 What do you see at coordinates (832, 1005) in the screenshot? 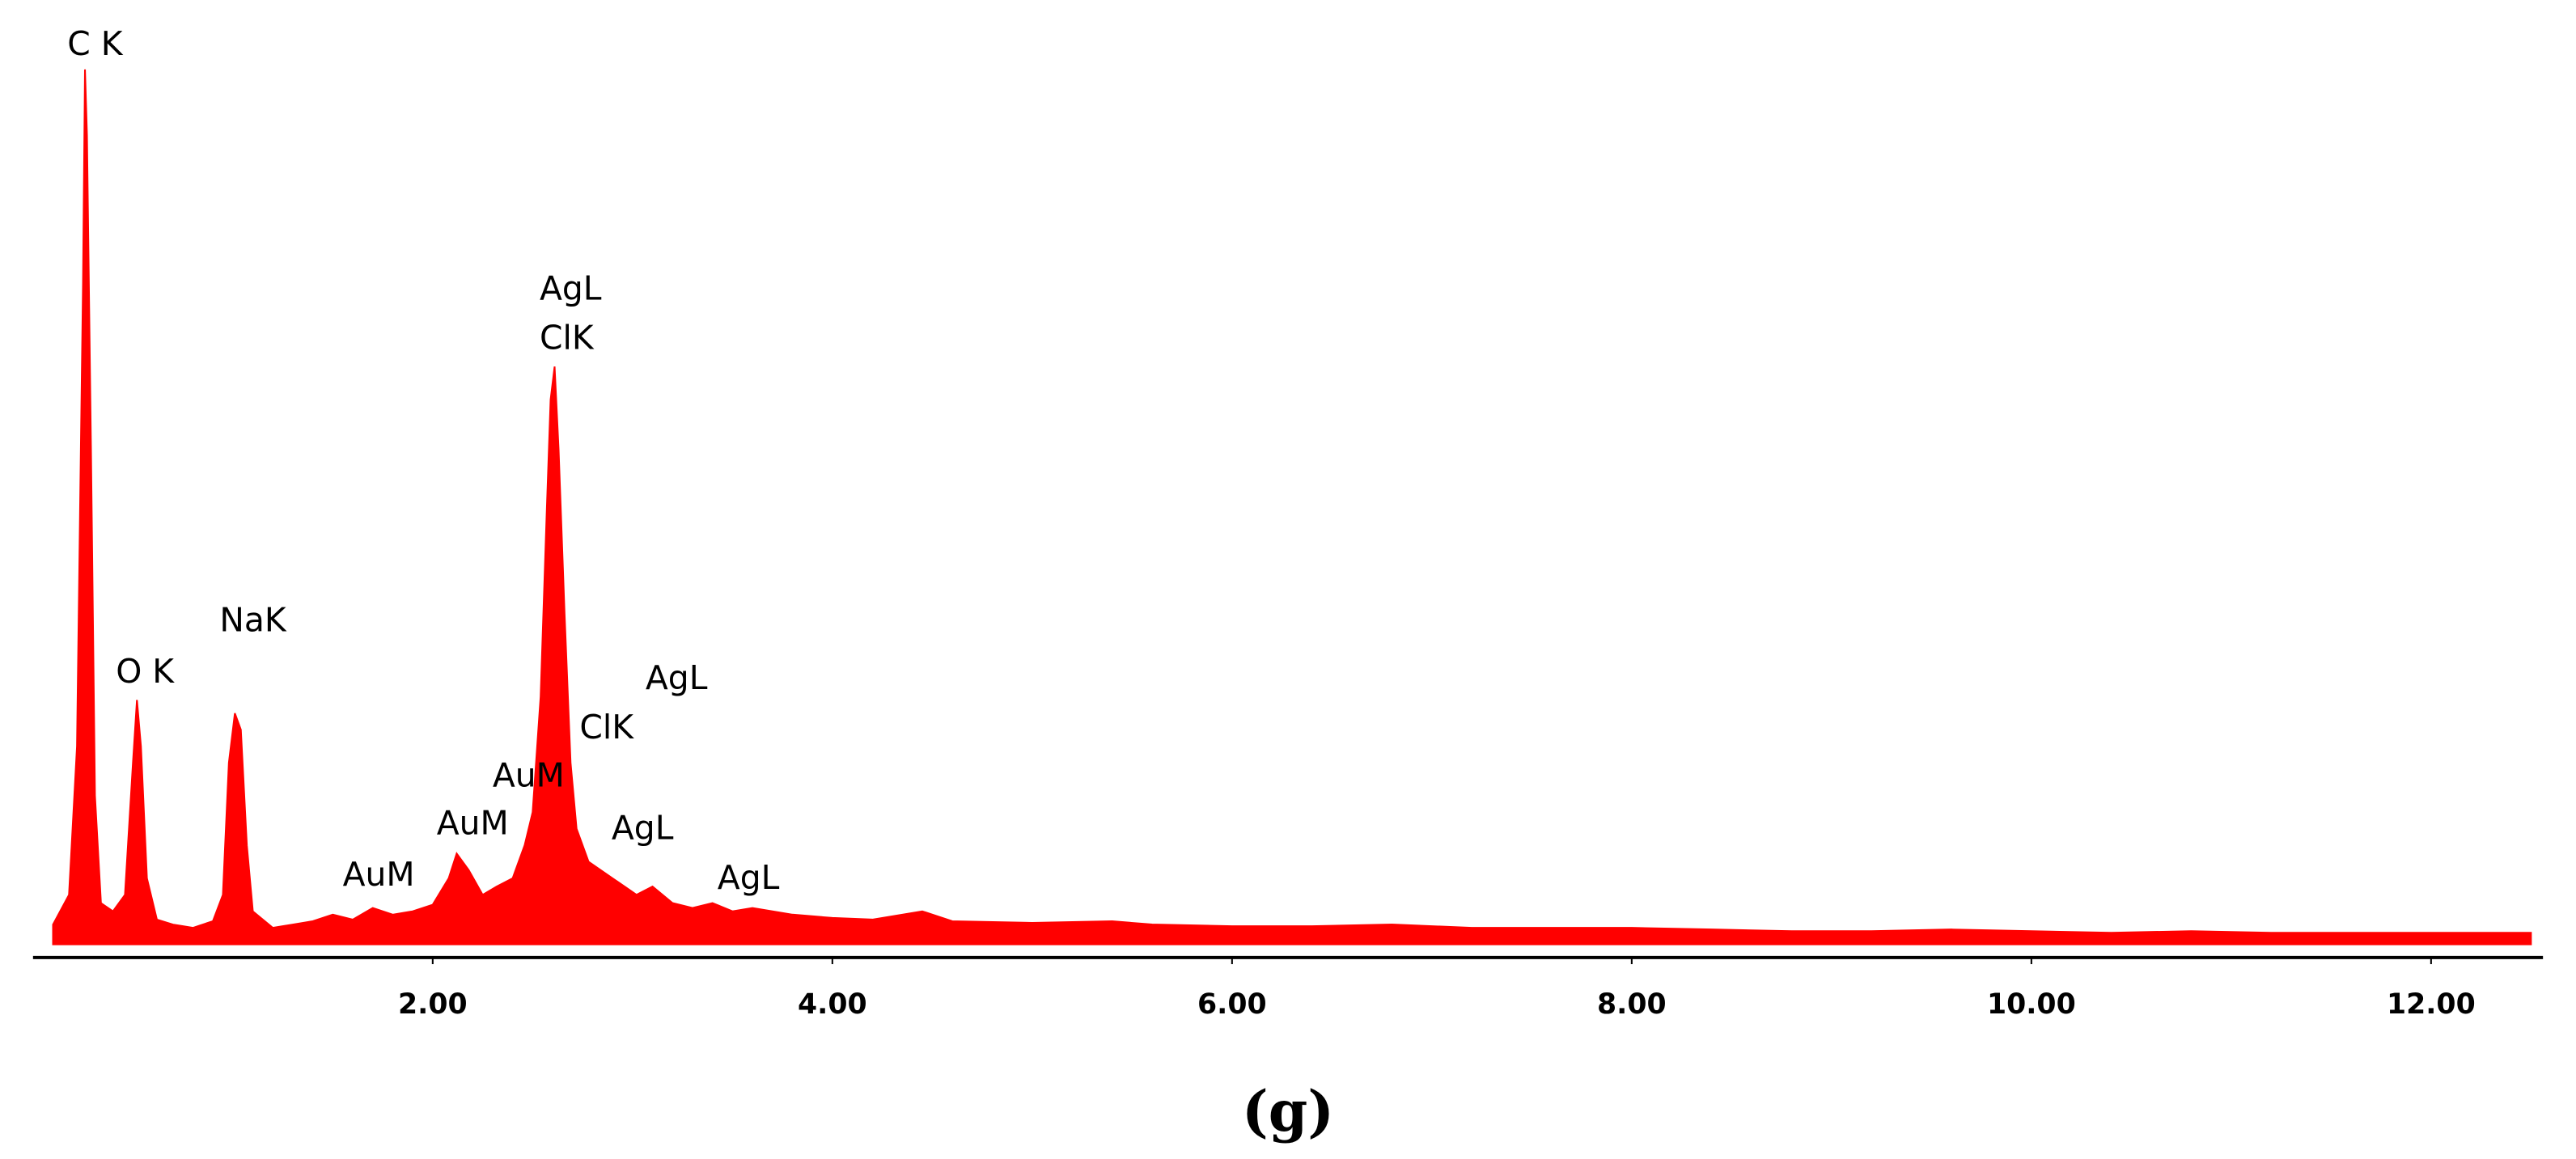
I see `x-tick-label: 4.00` at bounding box center [832, 1005].